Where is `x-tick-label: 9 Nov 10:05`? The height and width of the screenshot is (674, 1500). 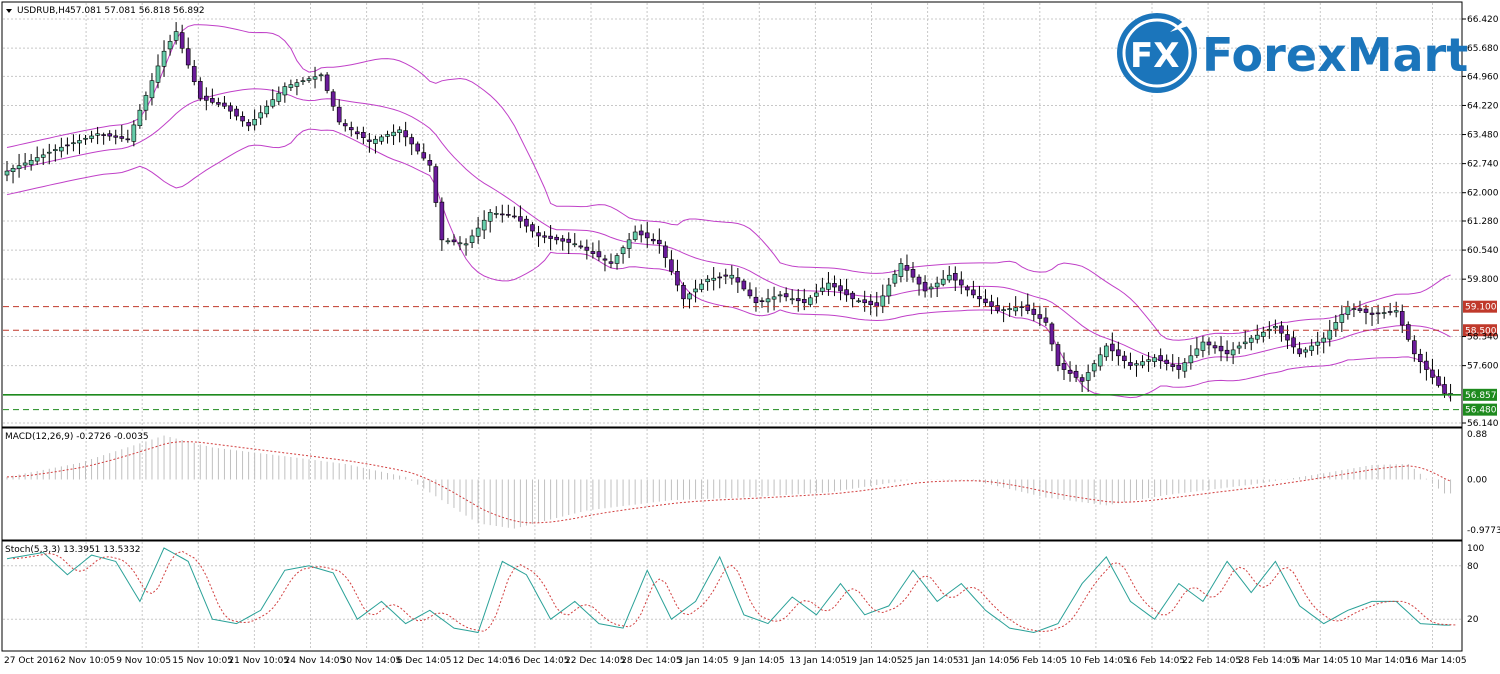
x-tick-label: 9 Nov 10:05 is located at coordinates (143, 661).